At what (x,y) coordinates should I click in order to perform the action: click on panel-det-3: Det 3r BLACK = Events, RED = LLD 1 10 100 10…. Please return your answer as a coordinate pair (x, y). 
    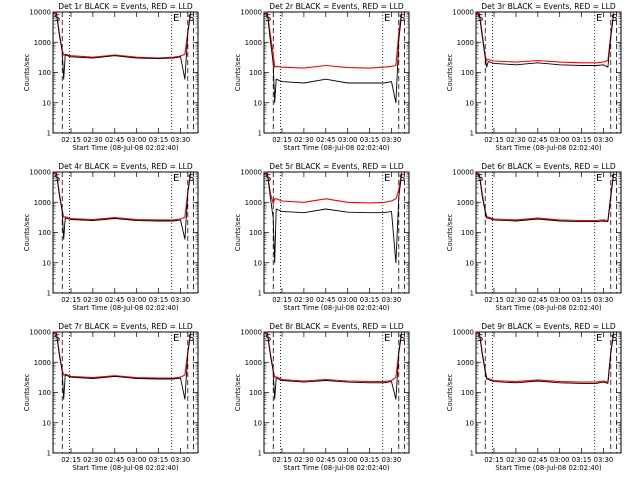
    Looking at the image, I should click on (534, 77).